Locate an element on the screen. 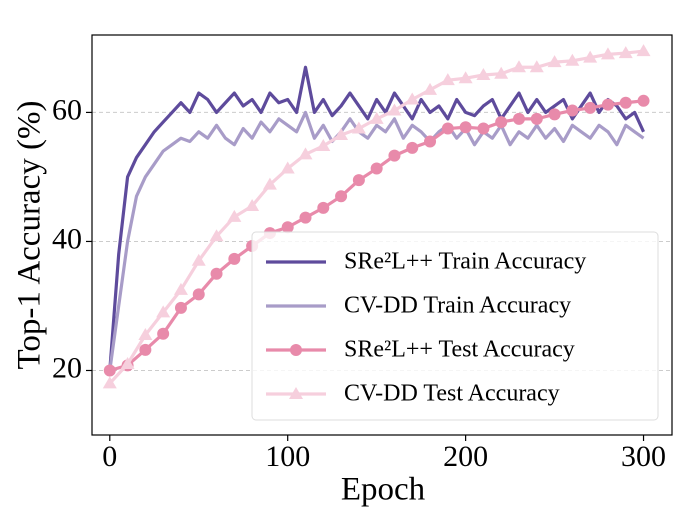  y-tick-label: 20 is located at coordinates (67, 367).